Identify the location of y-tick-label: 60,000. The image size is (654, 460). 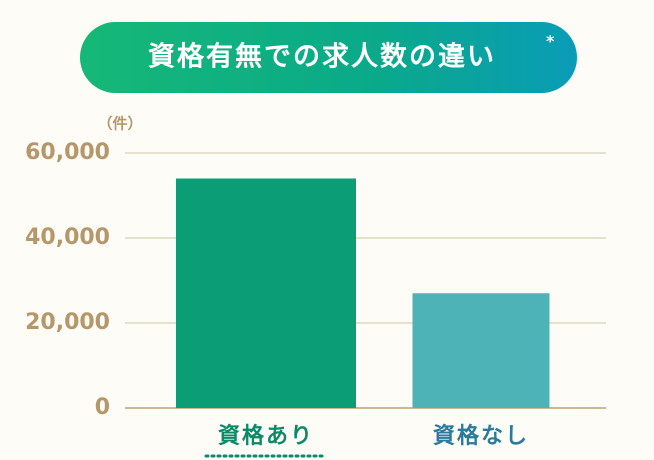
(67, 152).